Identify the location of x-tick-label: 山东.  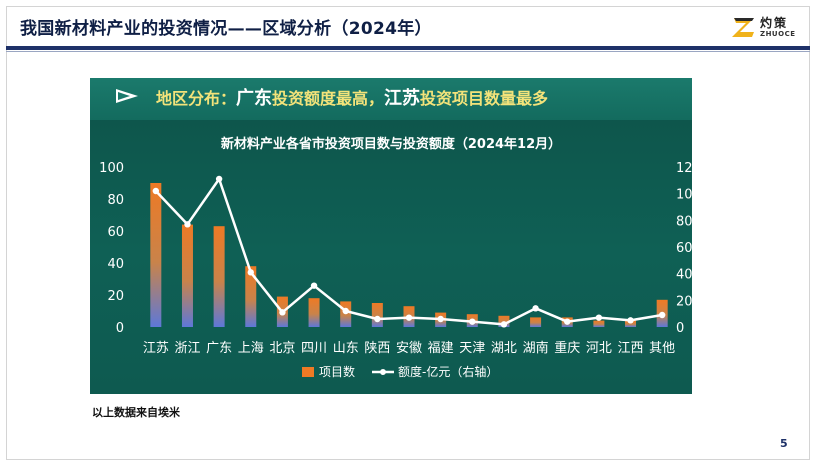
(346, 348).